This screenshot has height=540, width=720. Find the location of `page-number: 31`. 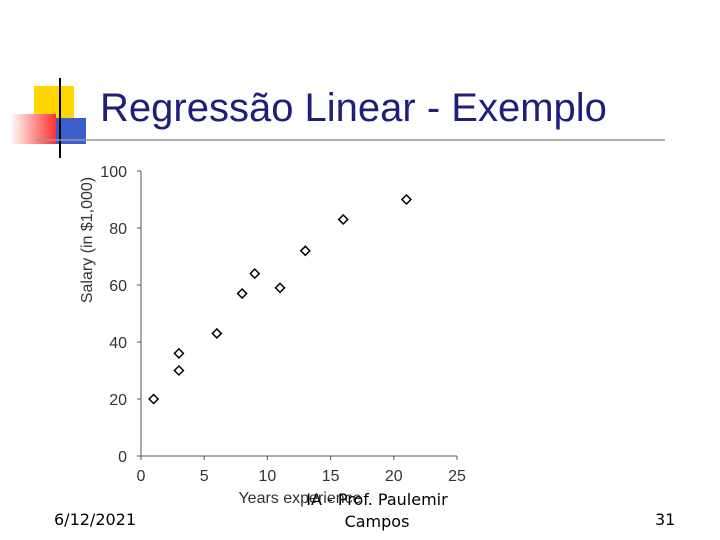

page-number: 31 is located at coordinates (665, 519).